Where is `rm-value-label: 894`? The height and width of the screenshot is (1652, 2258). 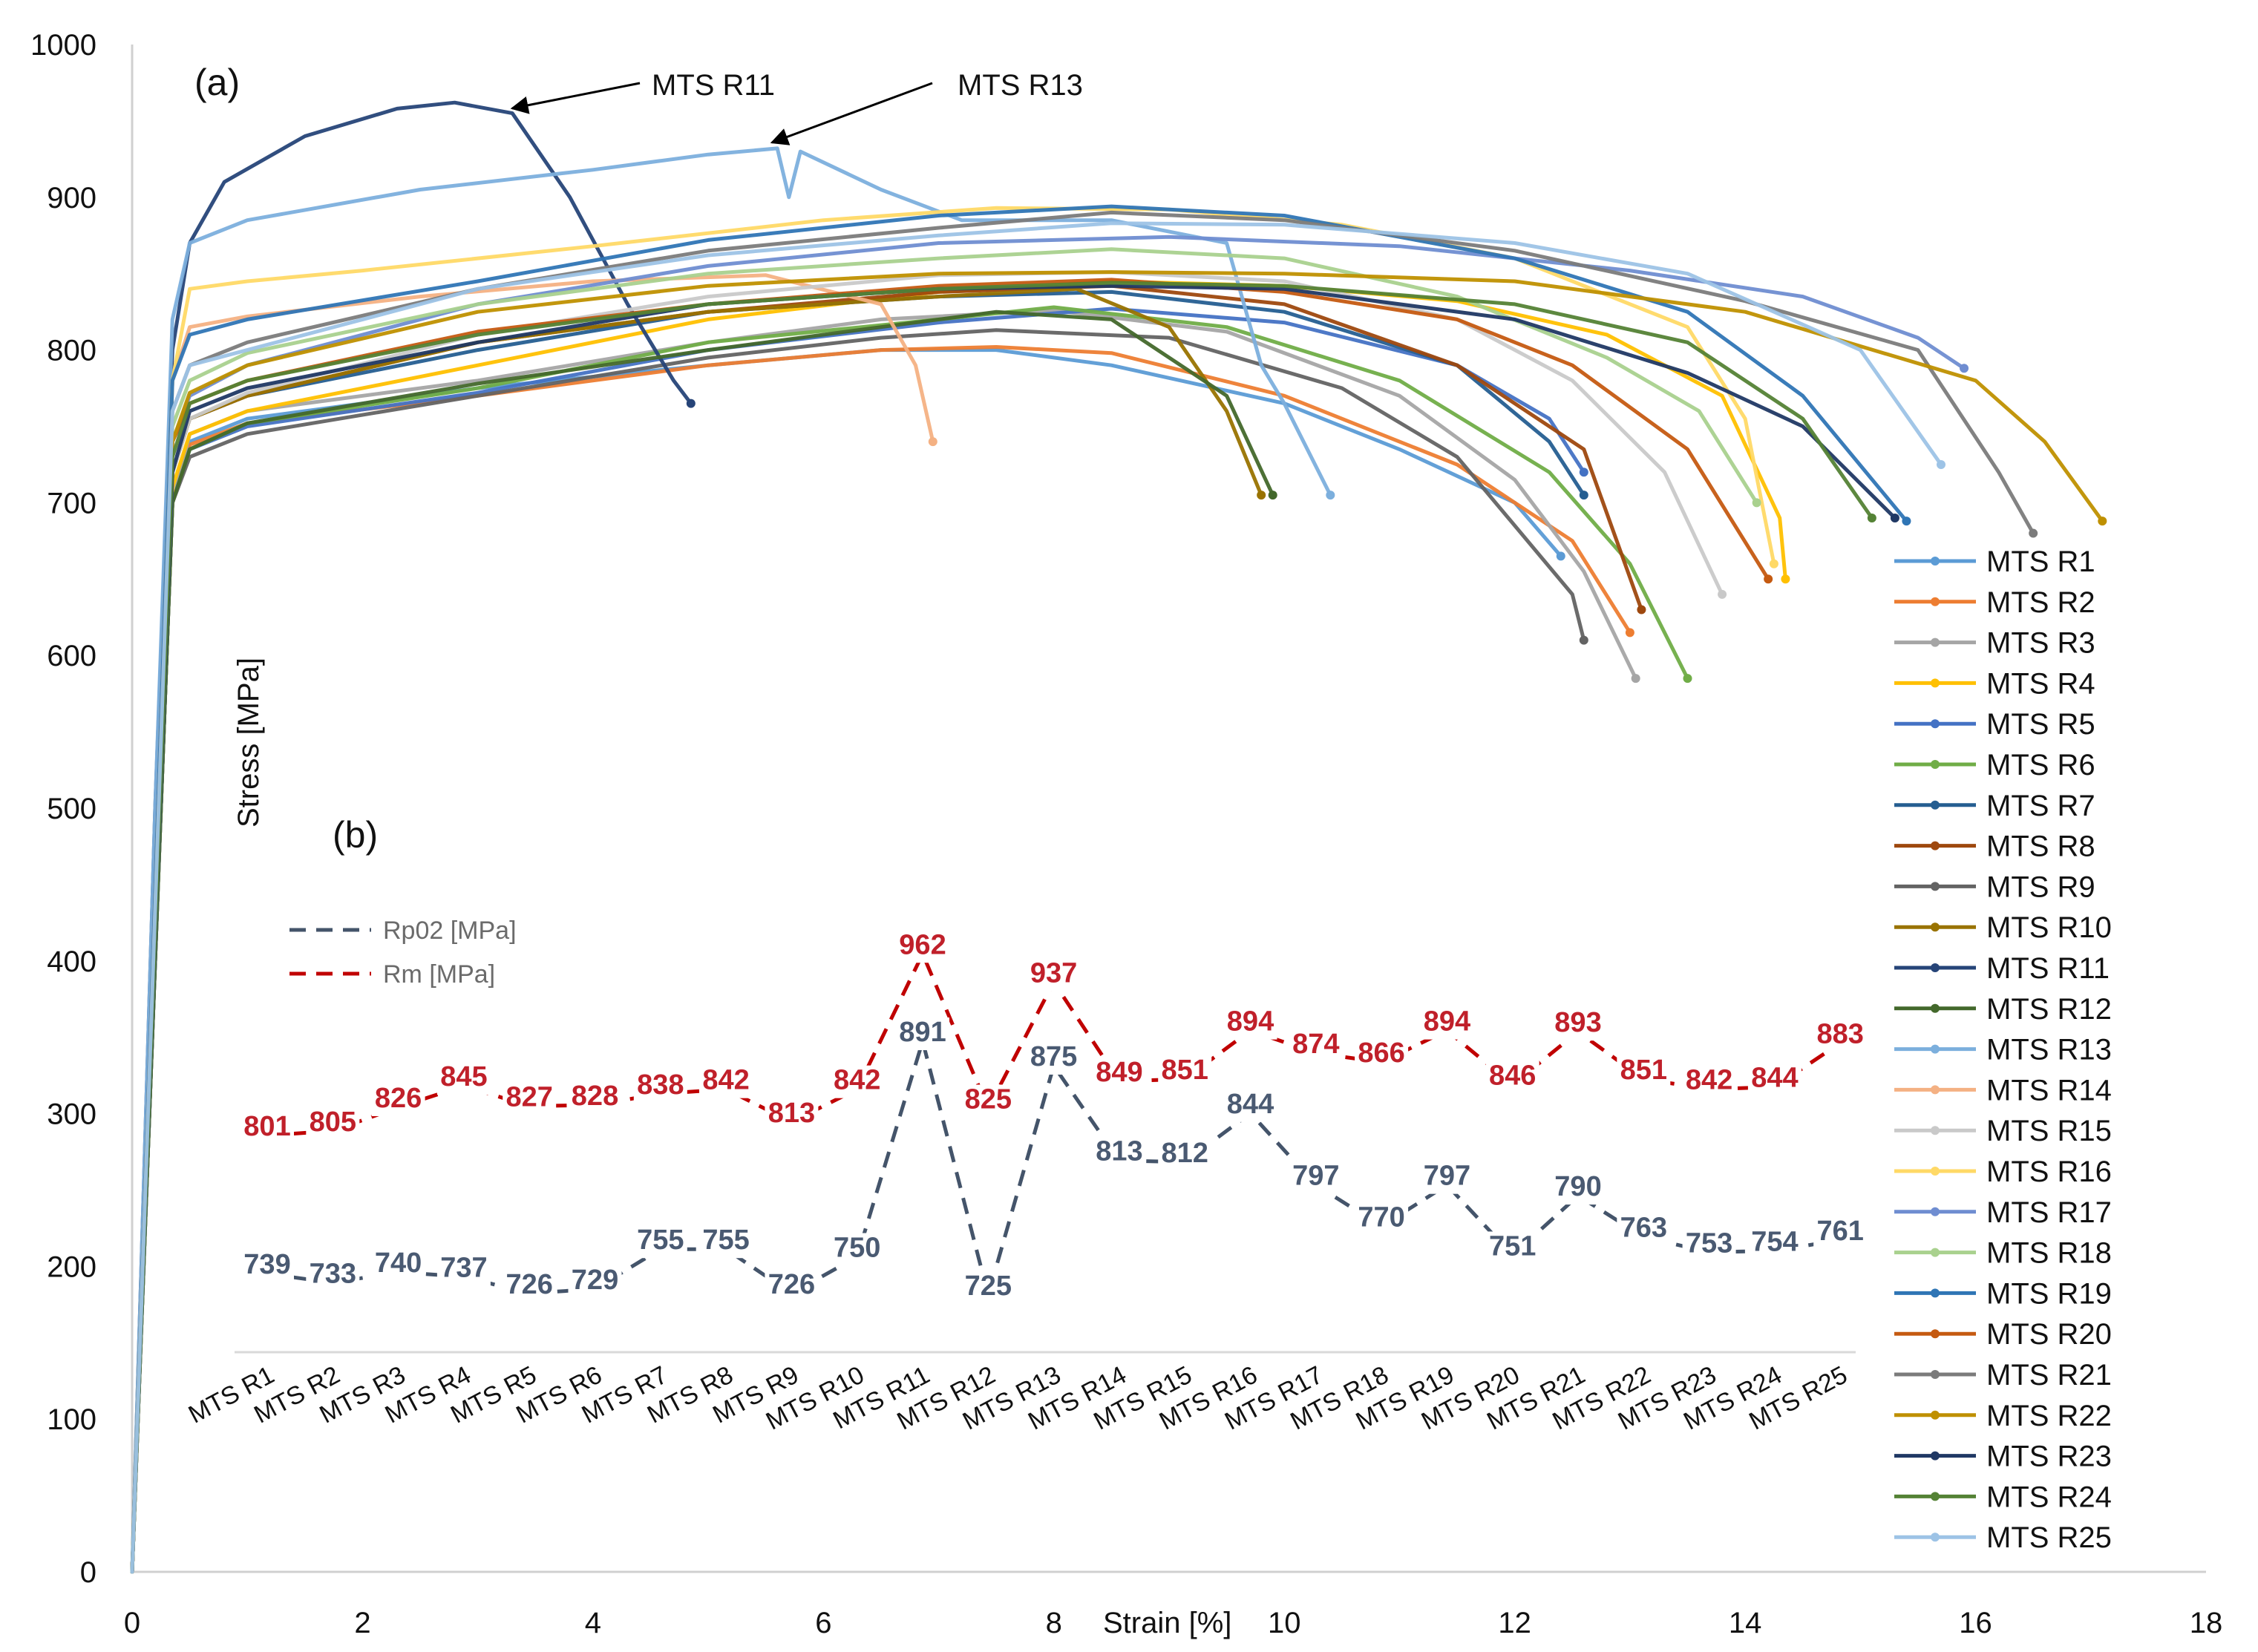
rm-value-label: 894 is located at coordinates (1250, 1022).